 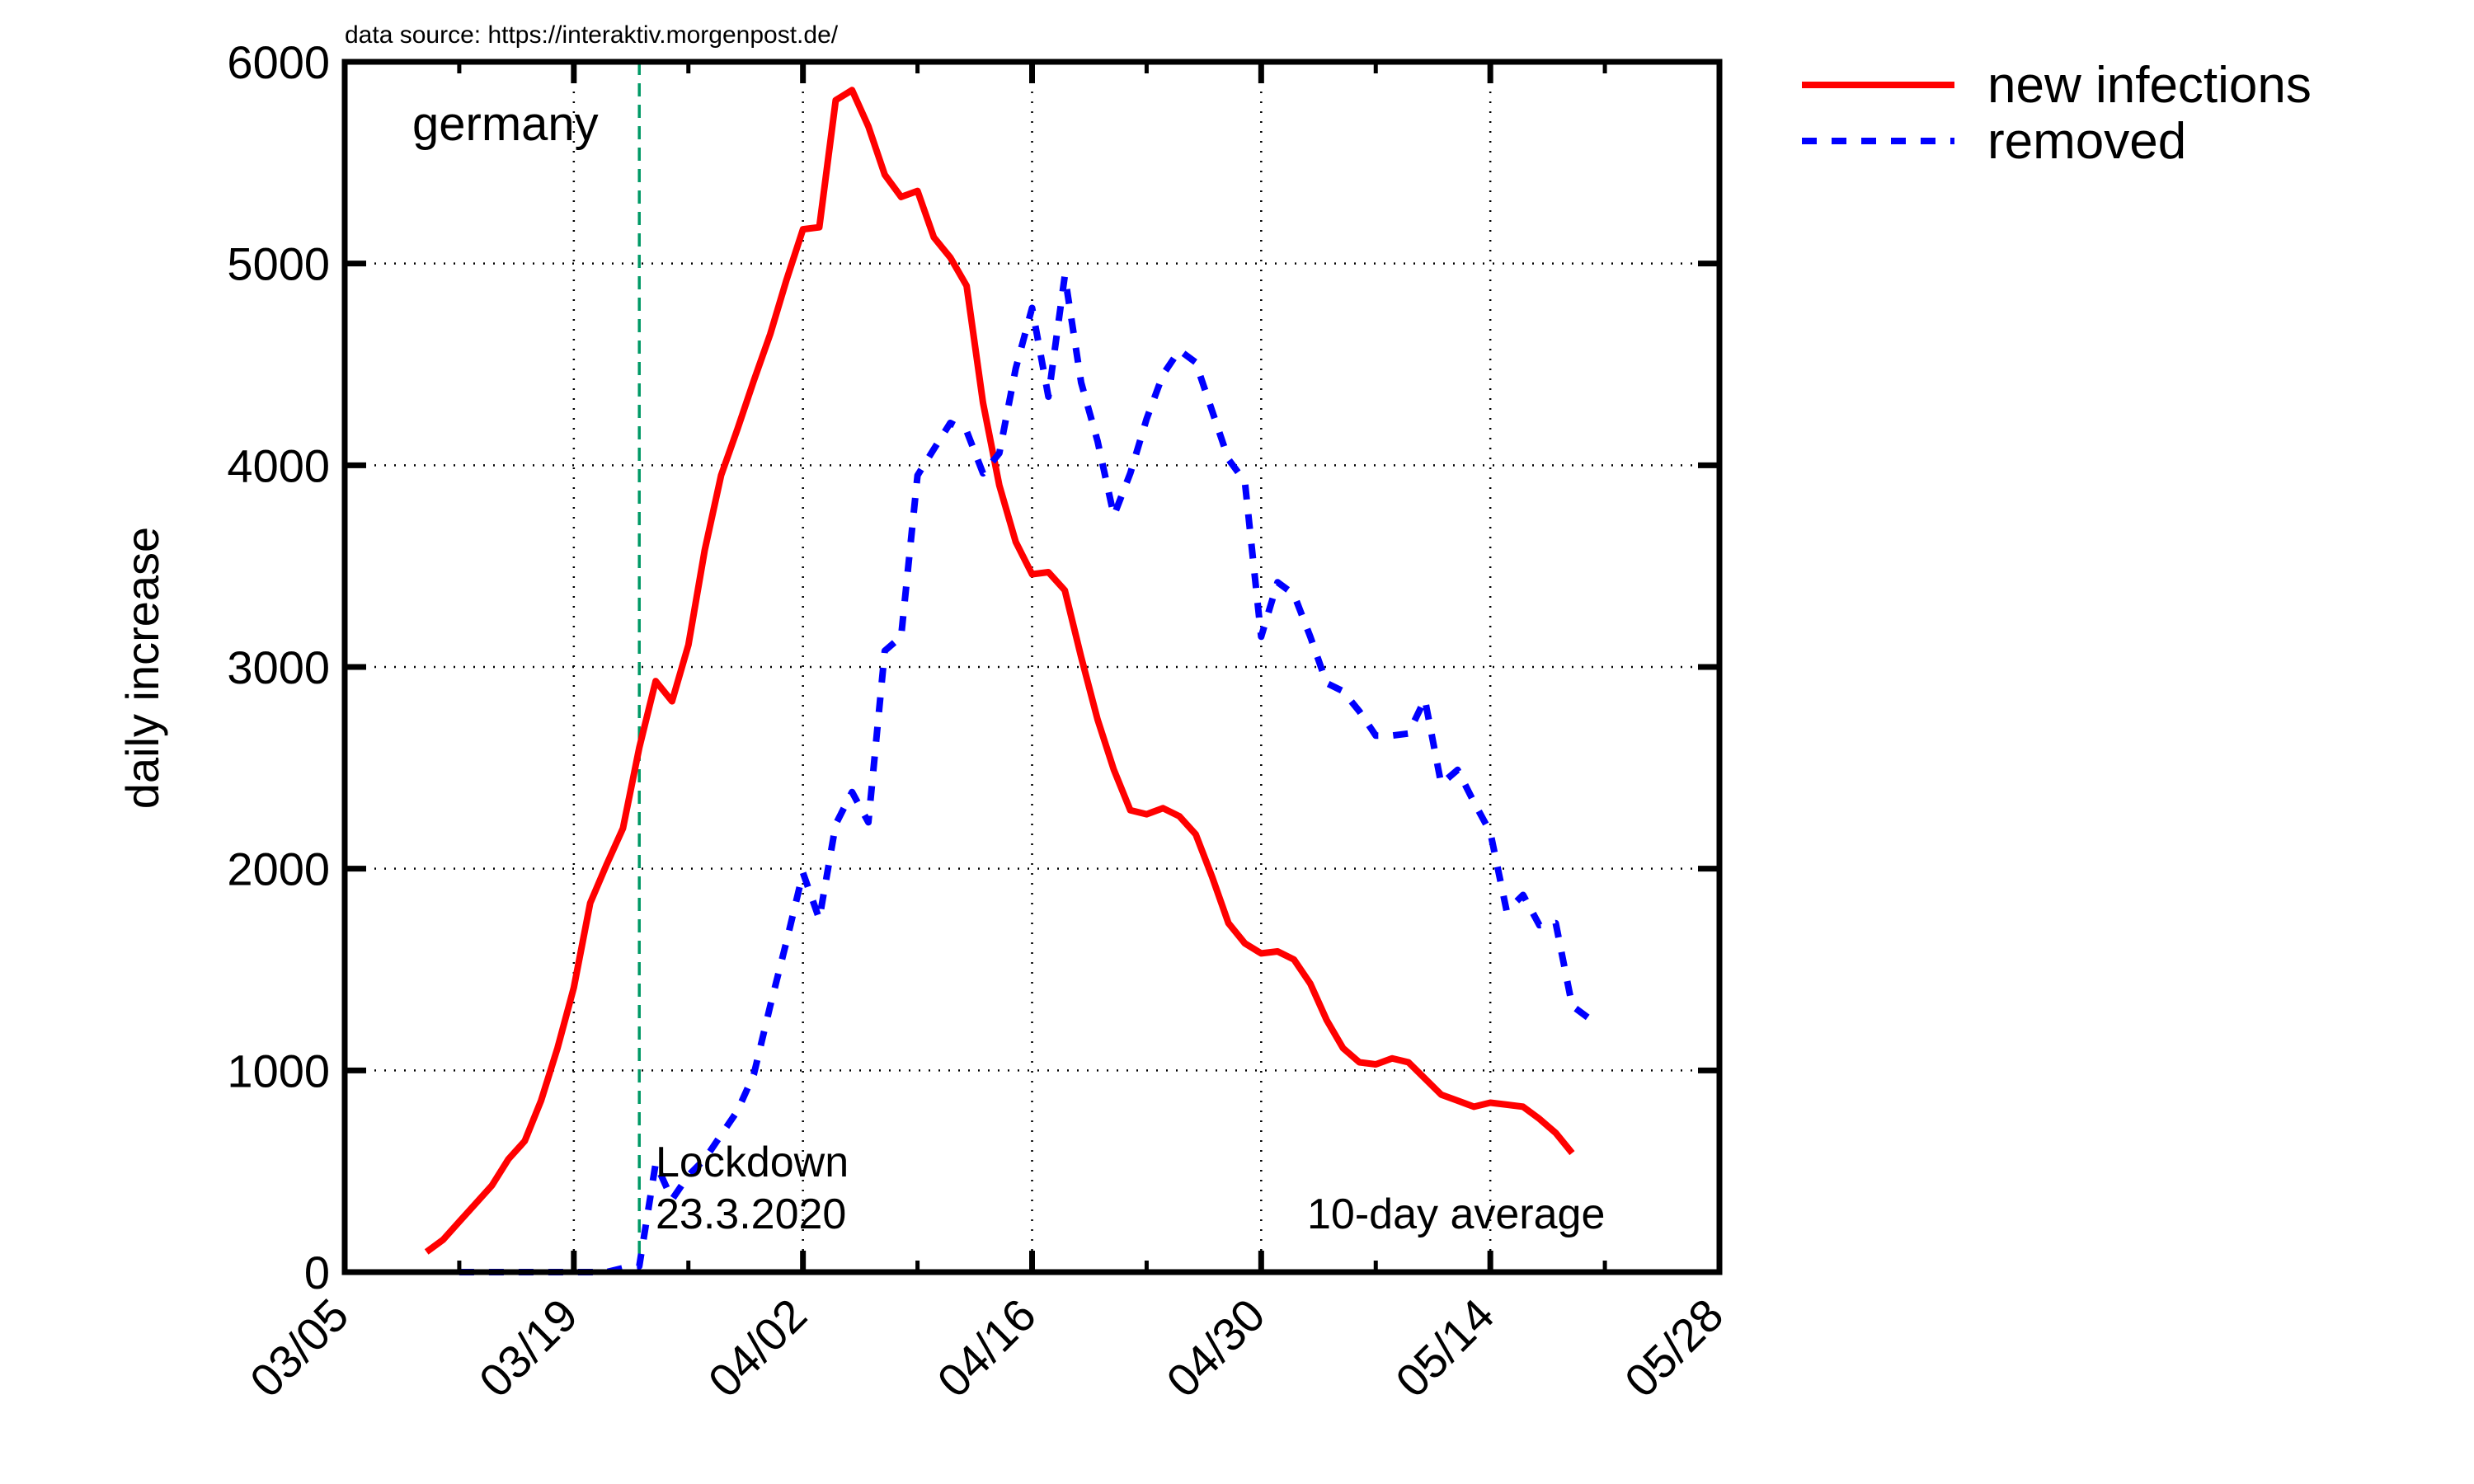 I want to click on y-tick-label: 5000, so click(x=278, y=264).